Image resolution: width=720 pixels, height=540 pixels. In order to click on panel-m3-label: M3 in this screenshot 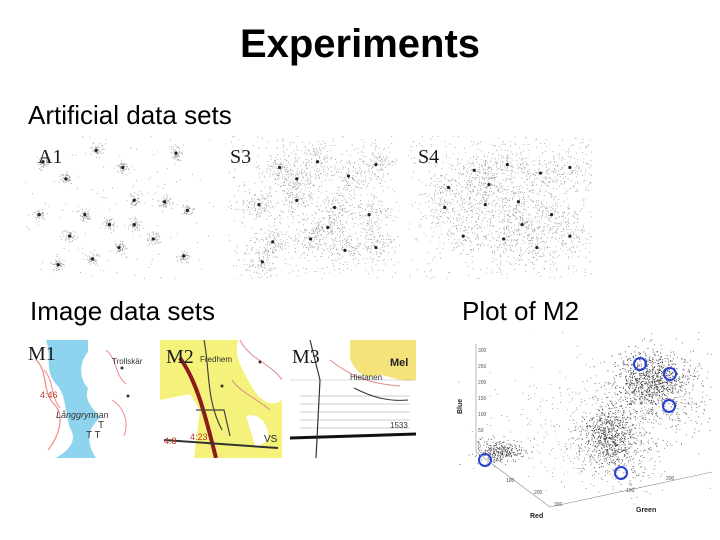, I will do `click(306, 357)`.